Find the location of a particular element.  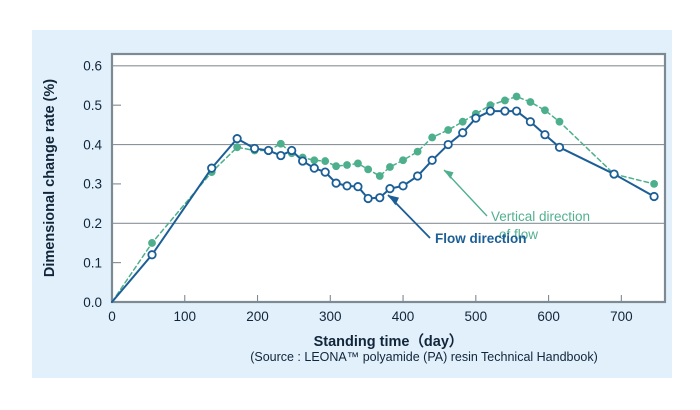

y-tick-label: 0.2 is located at coordinates (92, 223).